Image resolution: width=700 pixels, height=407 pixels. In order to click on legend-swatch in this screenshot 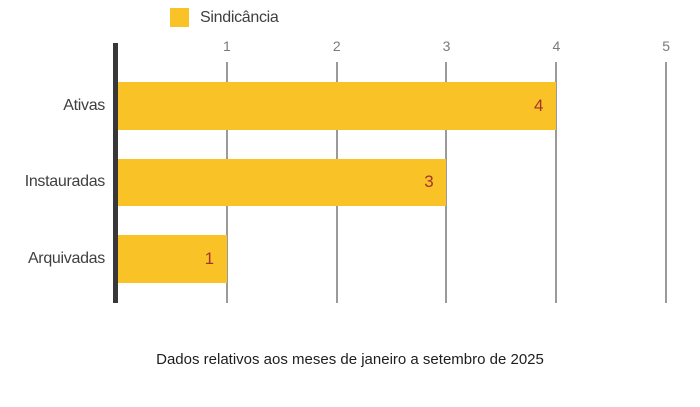, I will do `click(179, 17)`.